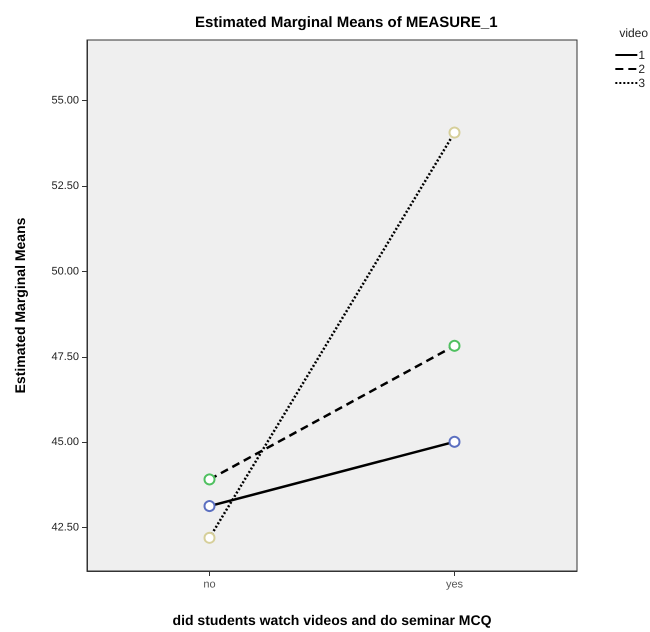  What do you see at coordinates (65, 186) in the screenshot?
I see `y-tick-label: 52.50` at bounding box center [65, 186].